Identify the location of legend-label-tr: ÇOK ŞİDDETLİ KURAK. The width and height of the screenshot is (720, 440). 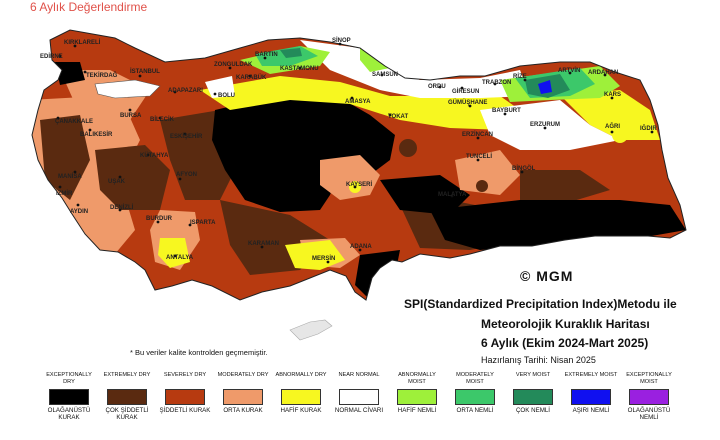
(127, 414).